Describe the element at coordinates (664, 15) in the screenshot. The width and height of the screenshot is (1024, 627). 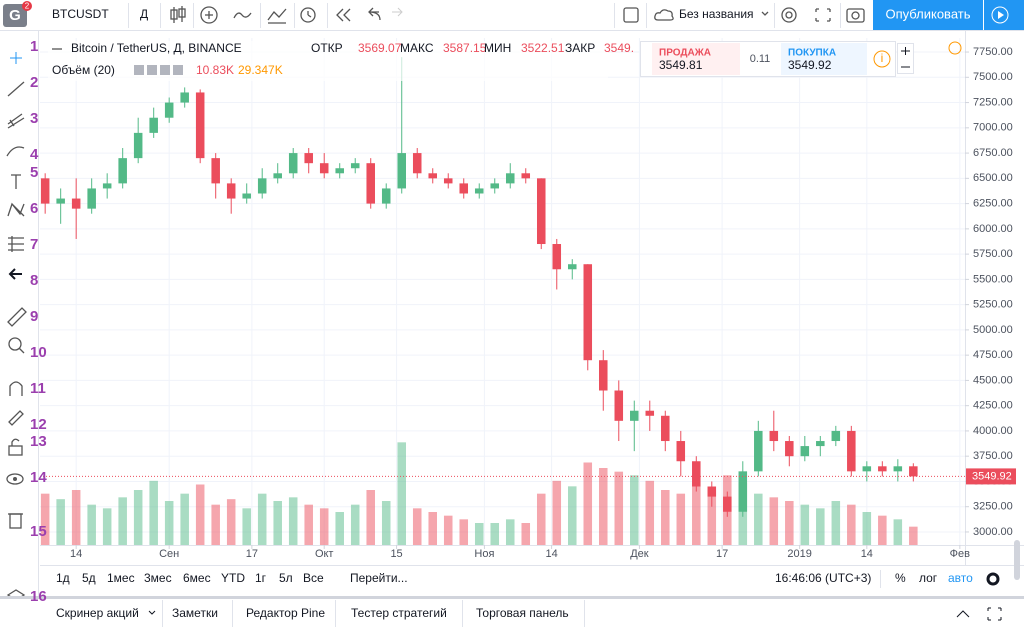
I see `cloud-icon` at that location.